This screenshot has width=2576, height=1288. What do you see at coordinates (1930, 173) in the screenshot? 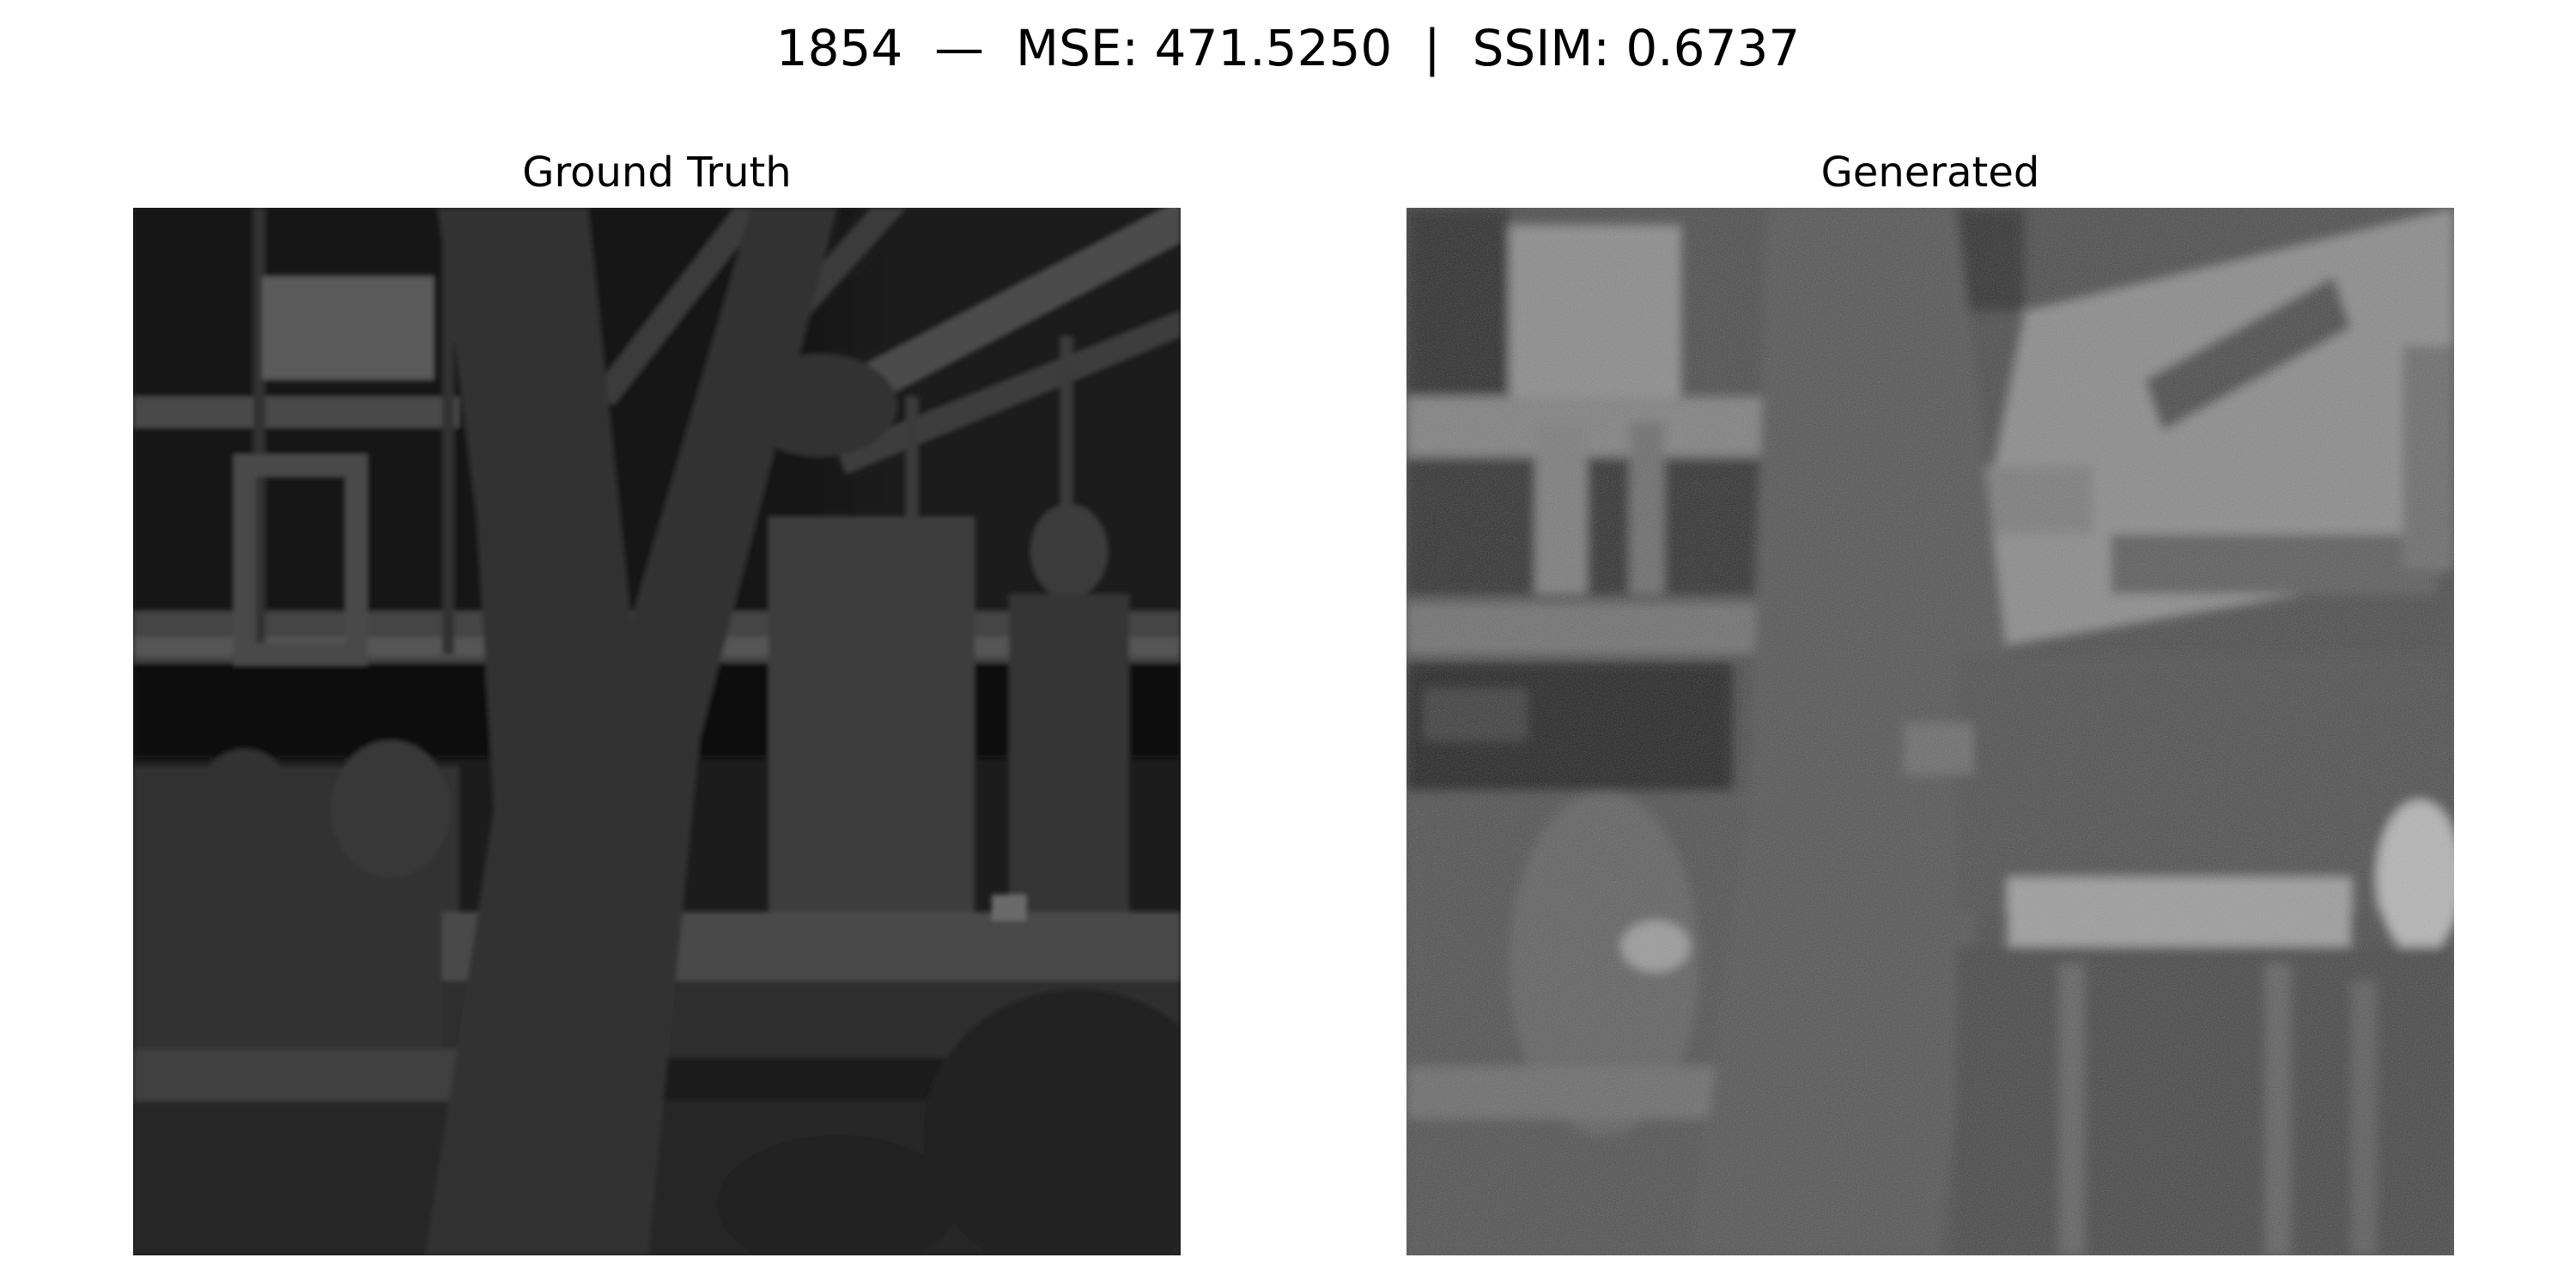
I see `generated-title: Generated` at bounding box center [1930, 173].